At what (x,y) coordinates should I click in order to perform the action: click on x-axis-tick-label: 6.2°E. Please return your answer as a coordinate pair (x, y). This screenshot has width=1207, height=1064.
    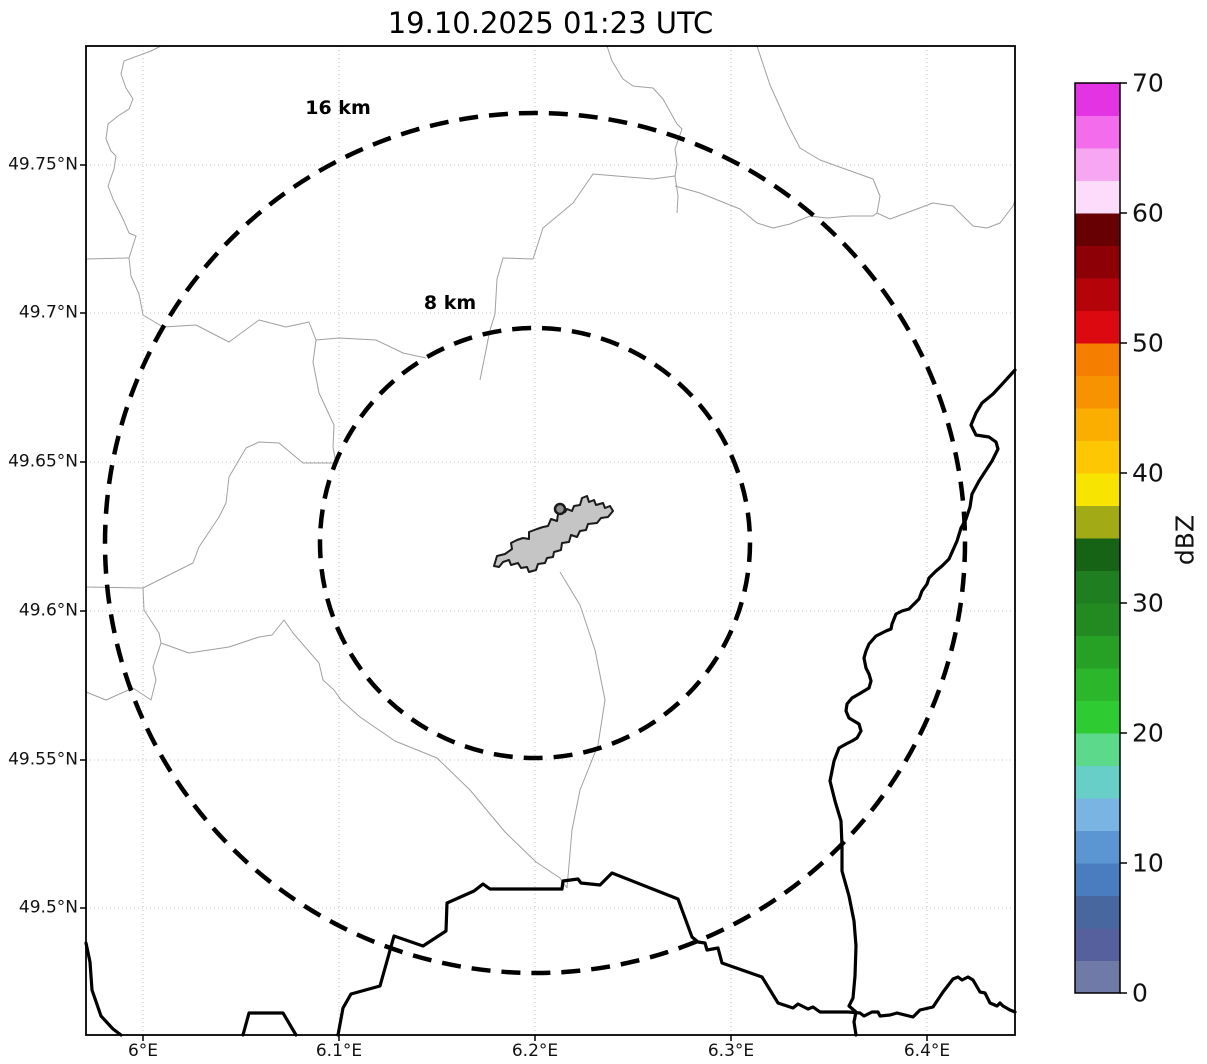
    Looking at the image, I should click on (535, 1051).